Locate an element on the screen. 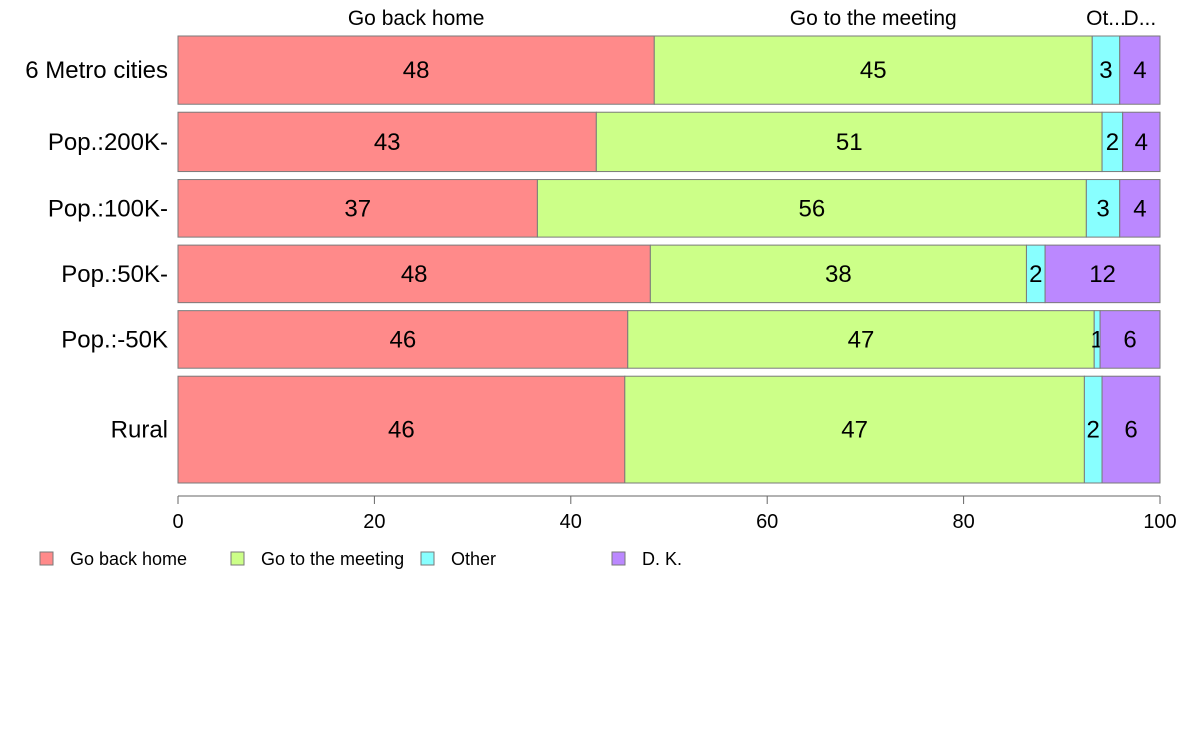  x-axis: 0 20 40 60 80 100 is located at coordinates (674, 514).